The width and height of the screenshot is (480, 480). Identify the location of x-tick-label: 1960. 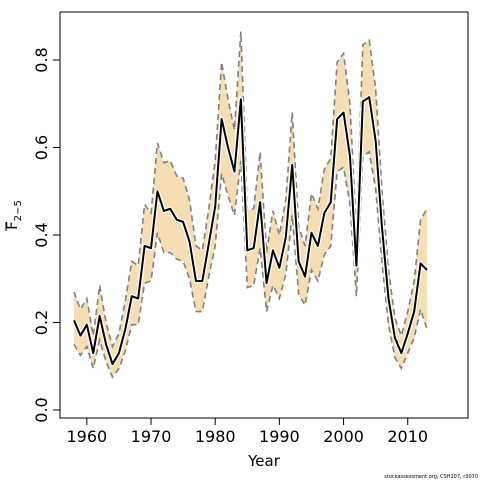
(86, 436).